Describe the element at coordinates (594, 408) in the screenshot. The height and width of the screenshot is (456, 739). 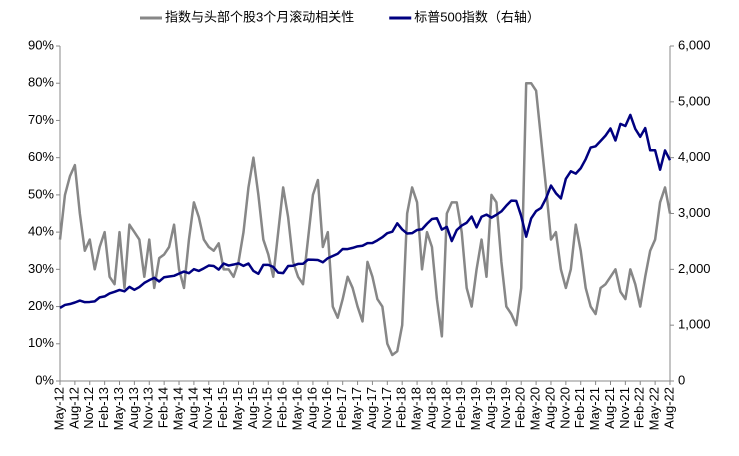
I see `x-tick-label: May-21` at that location.